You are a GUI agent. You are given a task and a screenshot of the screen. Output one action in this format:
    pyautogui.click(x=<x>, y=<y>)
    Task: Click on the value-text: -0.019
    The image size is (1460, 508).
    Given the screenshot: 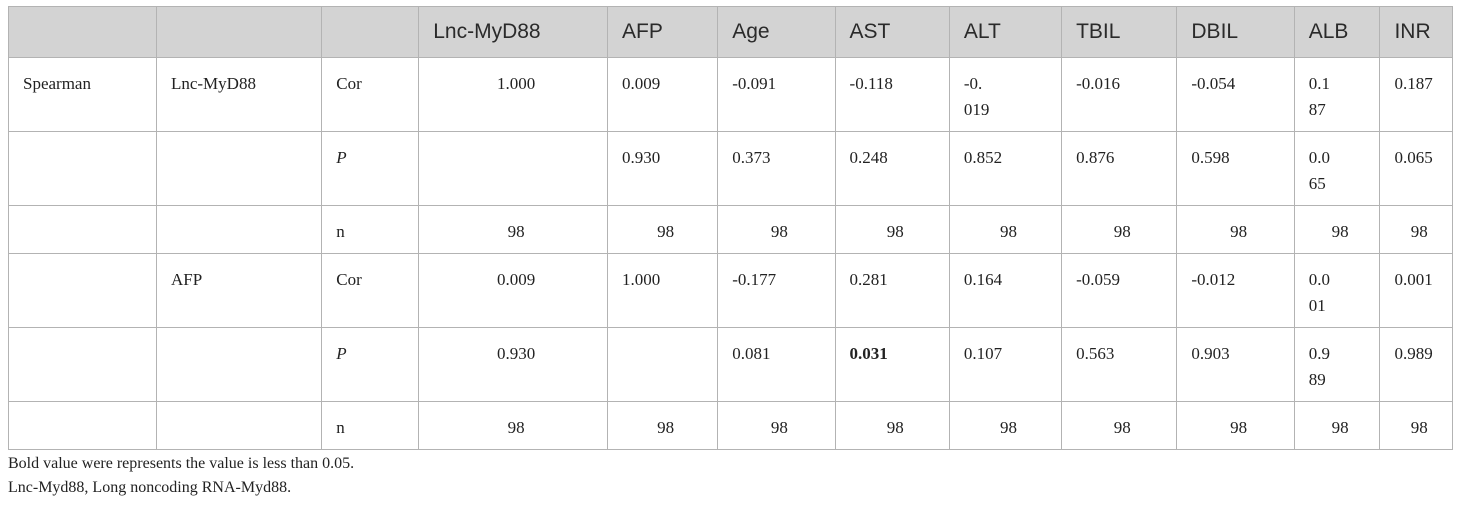 What is the action you would take?
    pyautogui.click(x=976, y=96)
    